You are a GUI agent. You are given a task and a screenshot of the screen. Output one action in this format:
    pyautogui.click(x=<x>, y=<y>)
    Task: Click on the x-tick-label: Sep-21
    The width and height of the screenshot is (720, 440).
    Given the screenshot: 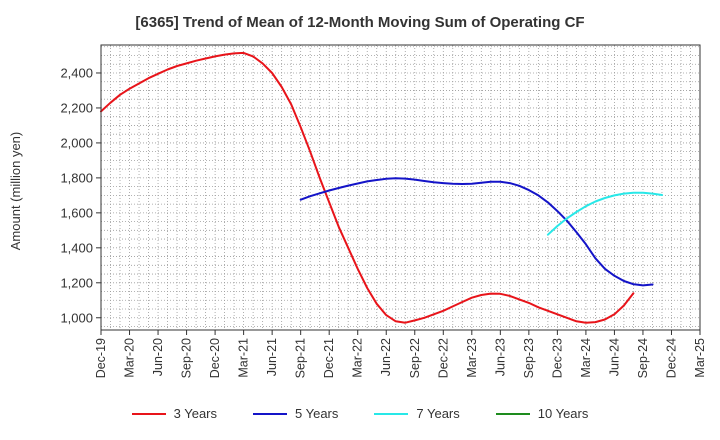 What is the action you would take?
    pyautogui.click(x=301, y=358)
    